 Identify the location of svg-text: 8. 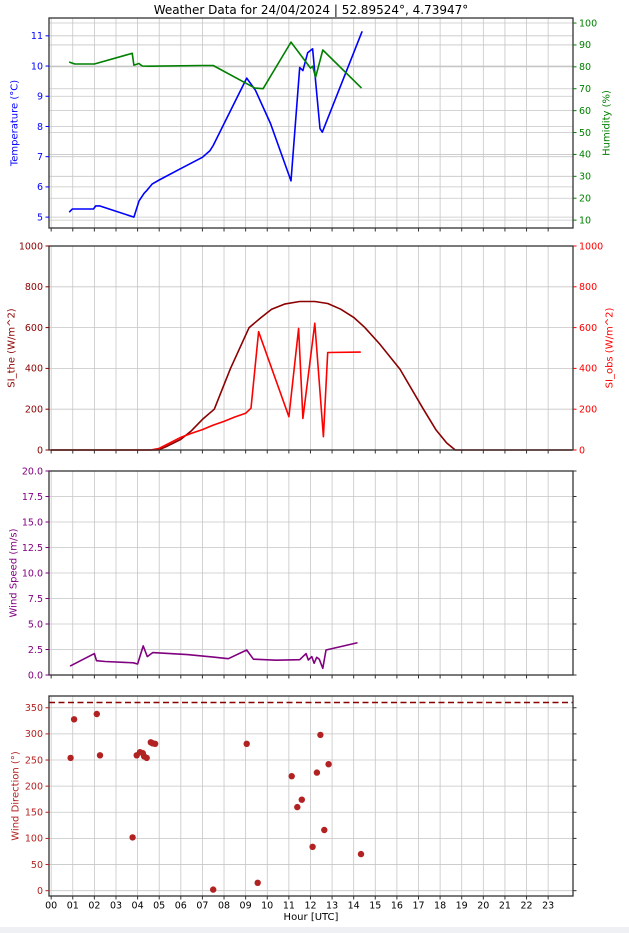
(40, 127).